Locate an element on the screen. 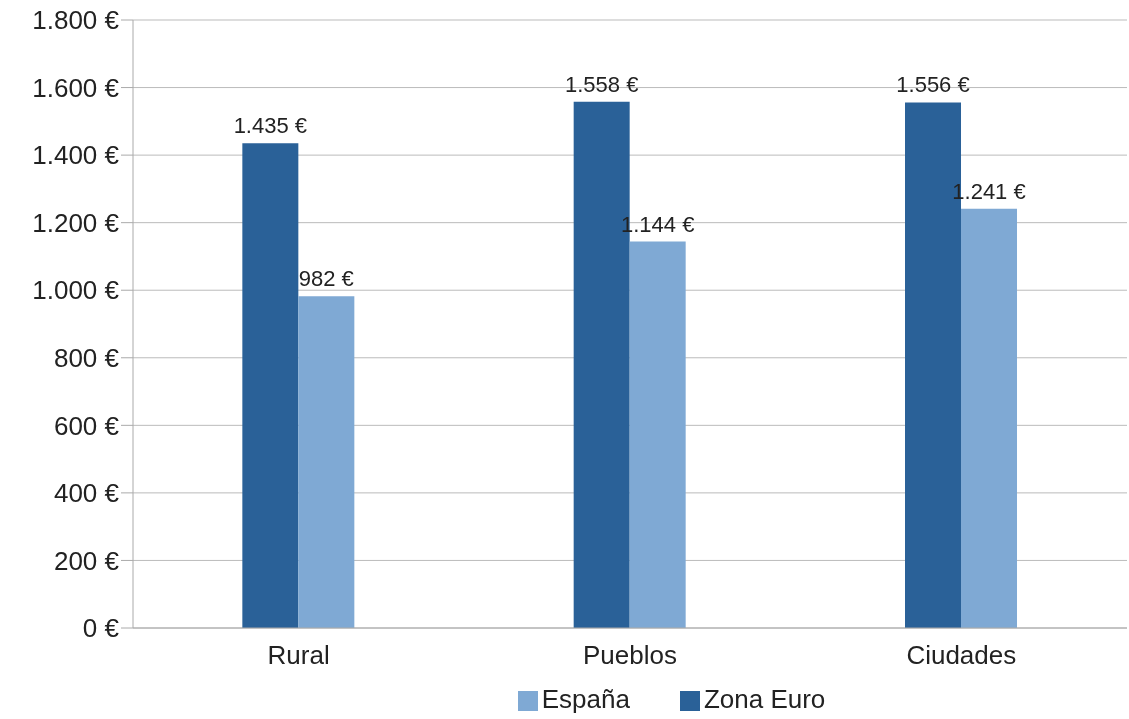  legend-label: Zona Euro is located at coordinates (764, 699).